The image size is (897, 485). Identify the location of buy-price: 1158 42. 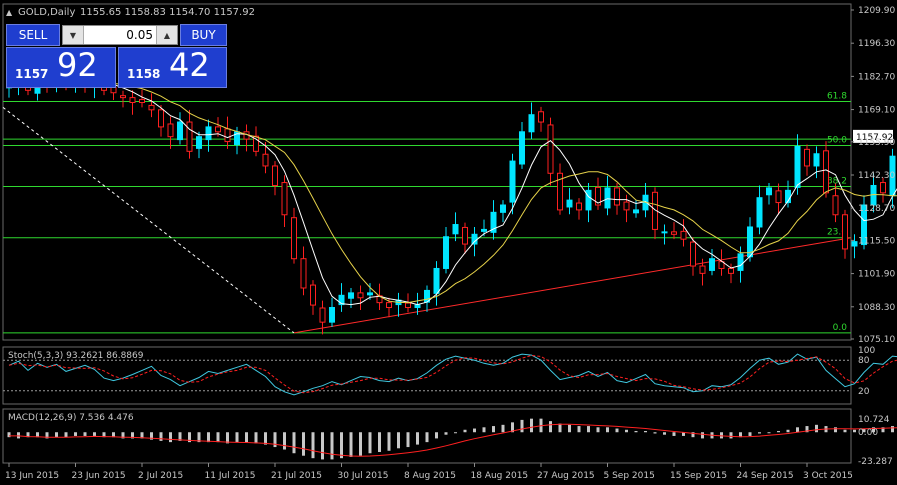
(172, 67).